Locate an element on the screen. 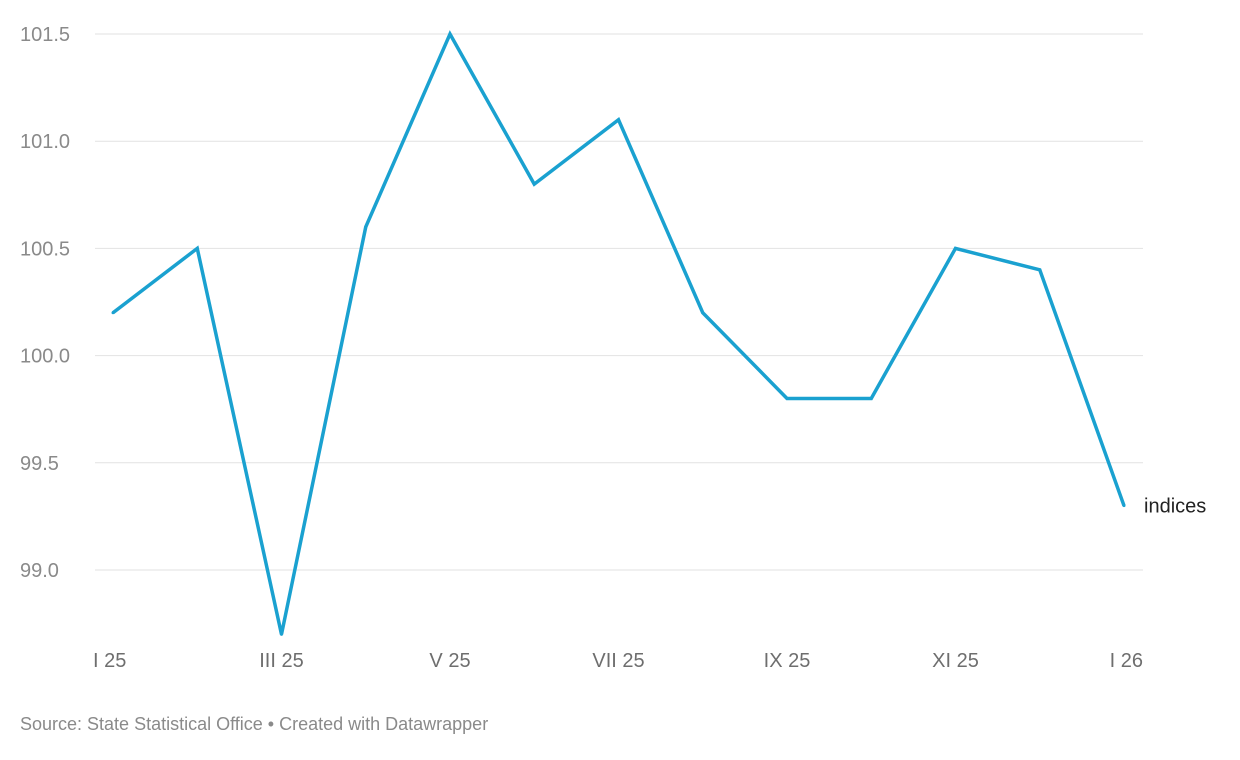 The width and height of the screenshot is (1240, 760). x-tick-label: I 26 is located at coordinates (1126, 661).